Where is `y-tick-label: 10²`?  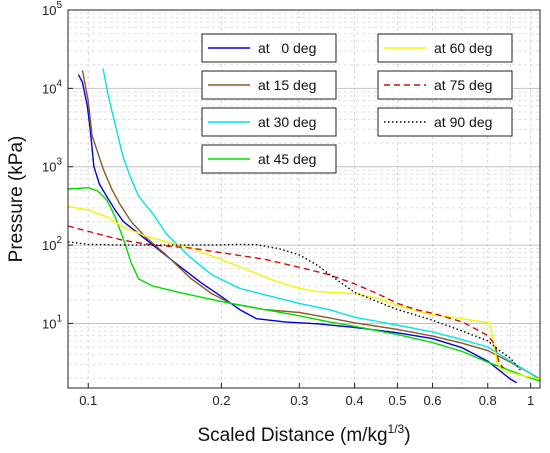 y-tick-label: 10² is located at coordinates (52, 244).